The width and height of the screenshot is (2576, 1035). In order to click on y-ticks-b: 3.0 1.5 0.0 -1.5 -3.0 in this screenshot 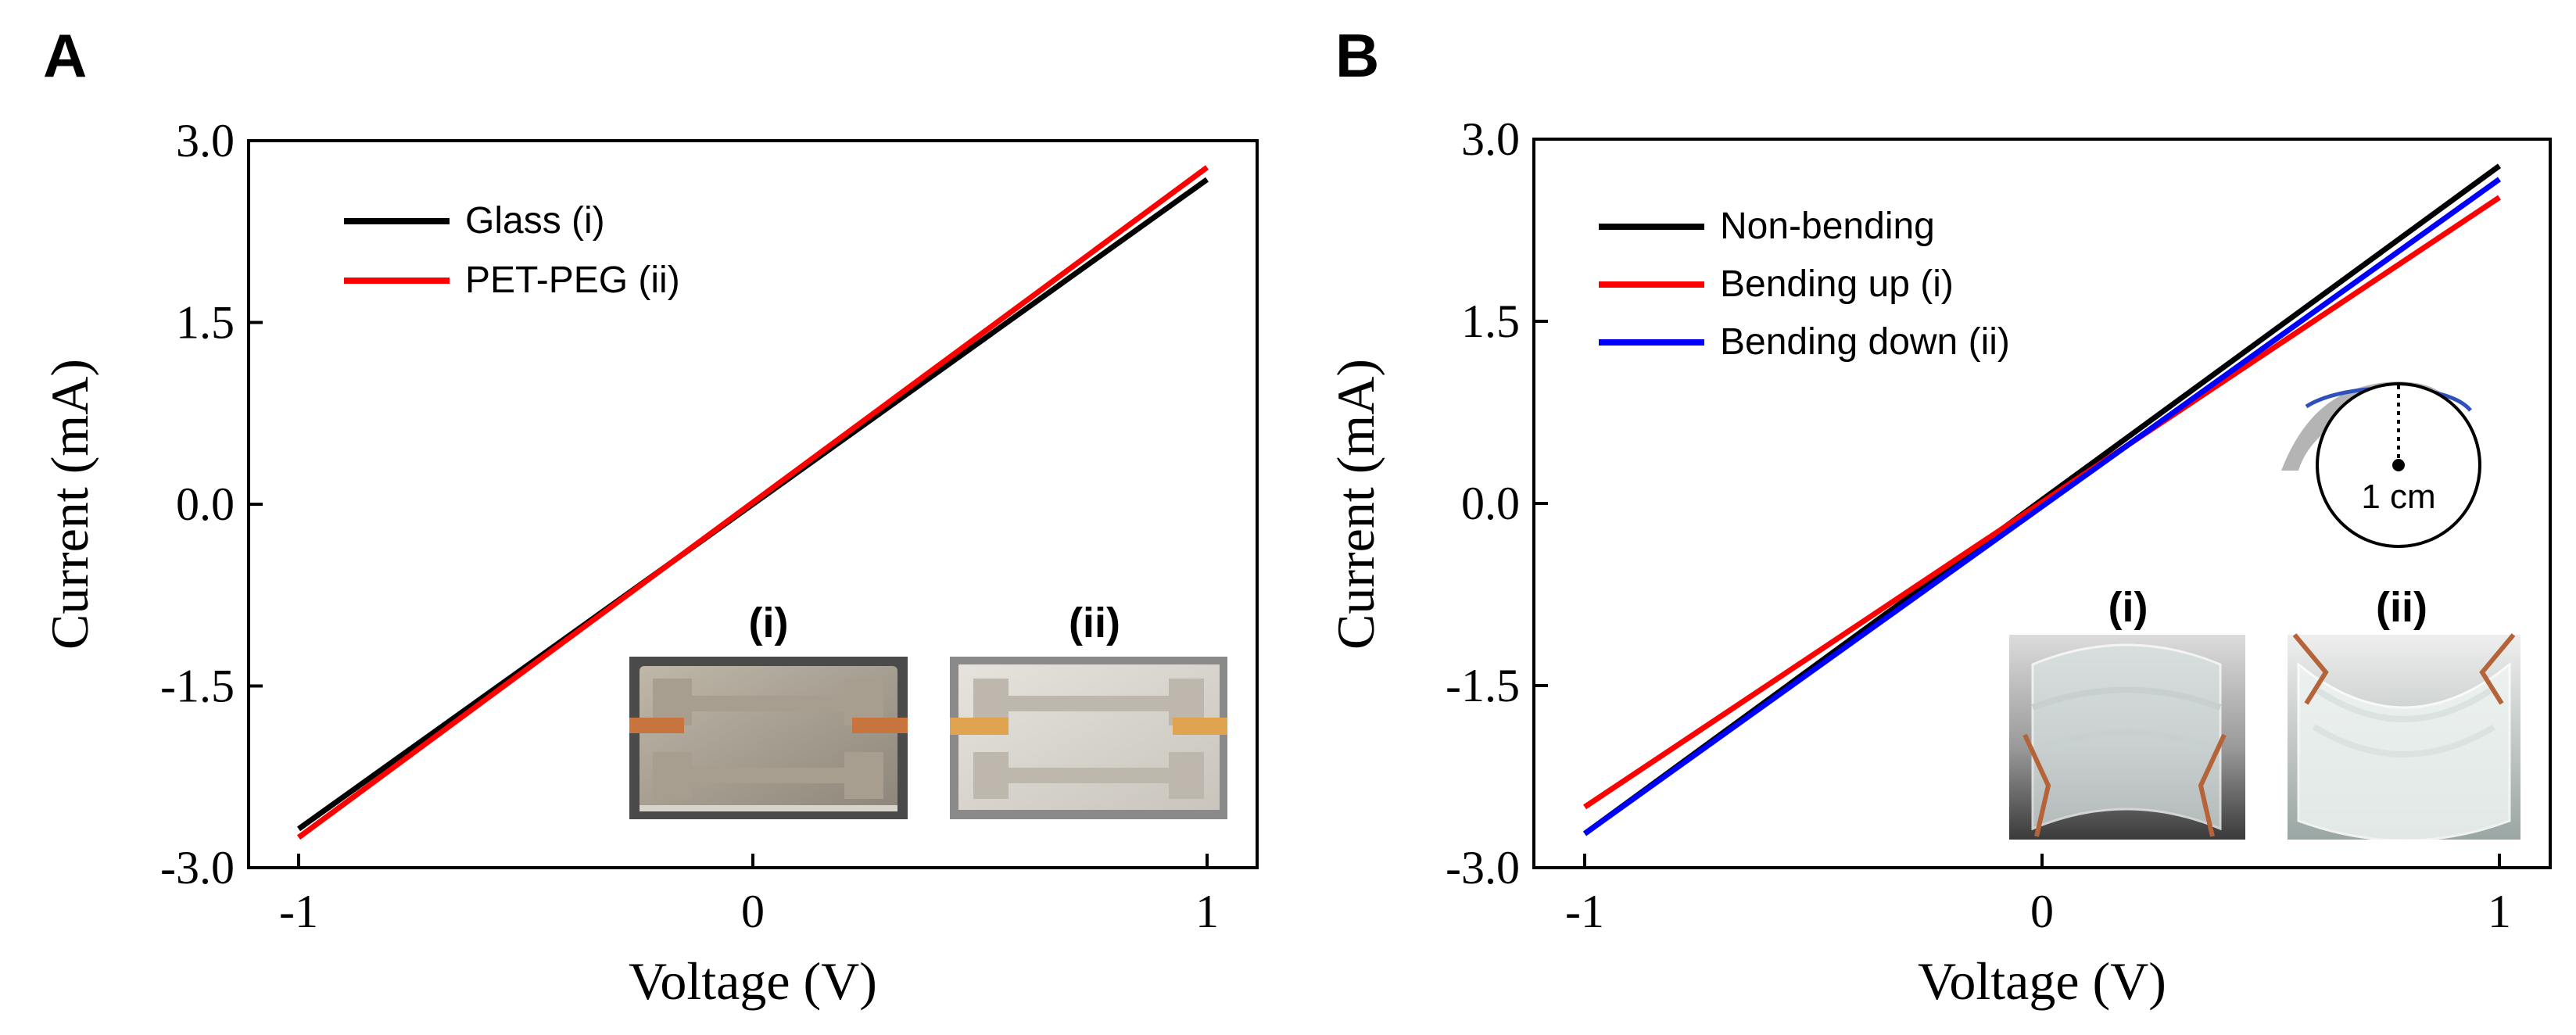, I will do `click(1497, 504)`.